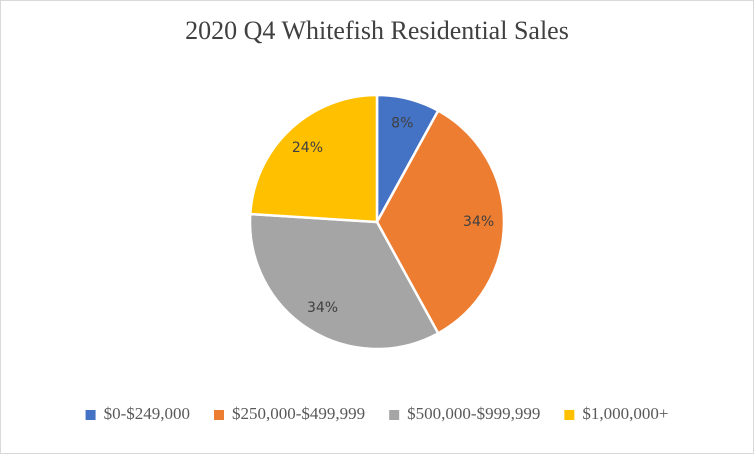  What do you see at coordinates (402, 124) in the screenshot?
I see `data-label: 8%` at bounding box center [402, 124].